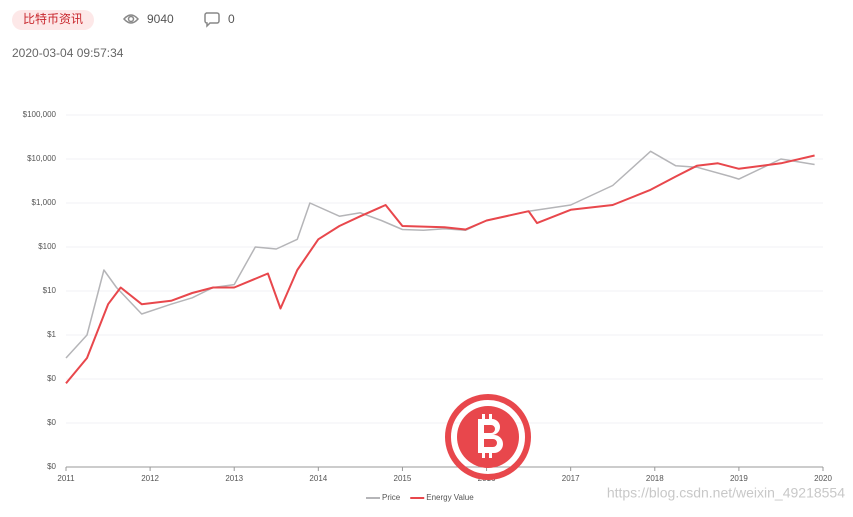 The image size is (853, 517). I want to click on x-tick-label: 2017, so click(571, 478).